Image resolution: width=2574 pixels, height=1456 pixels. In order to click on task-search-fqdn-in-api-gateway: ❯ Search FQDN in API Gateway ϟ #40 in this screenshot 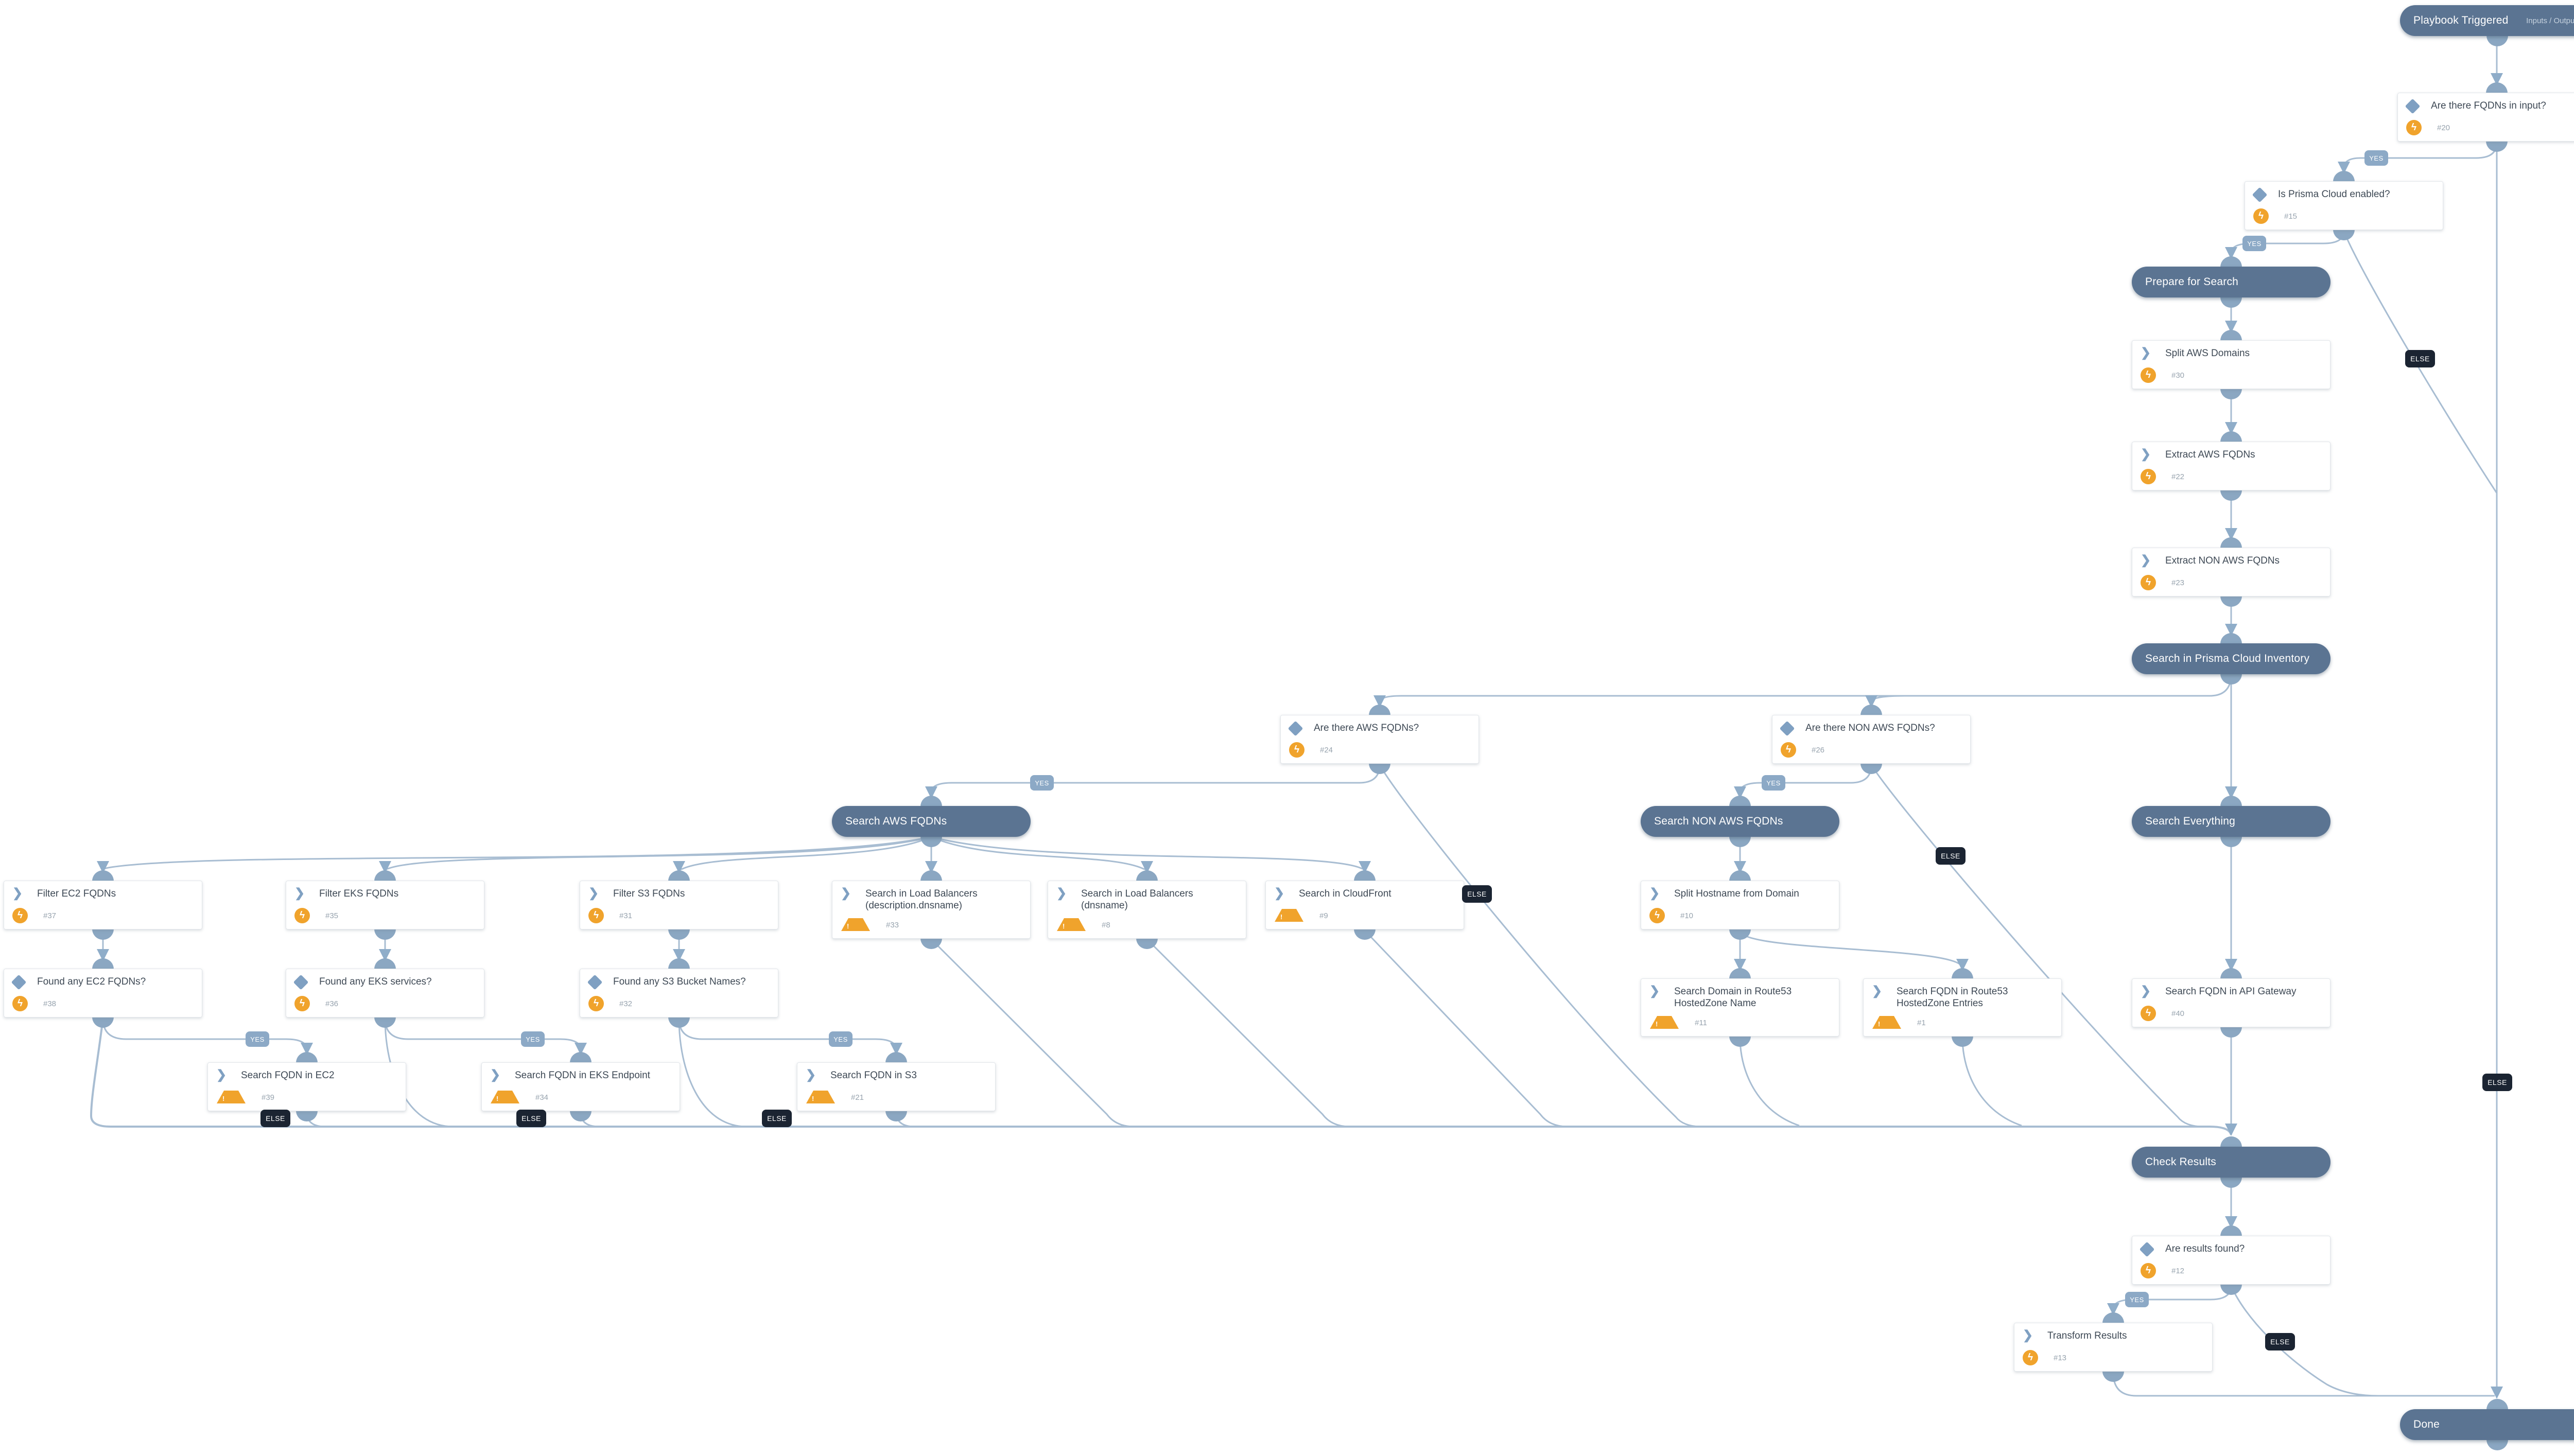, I will do `click(2231, 1003)`.